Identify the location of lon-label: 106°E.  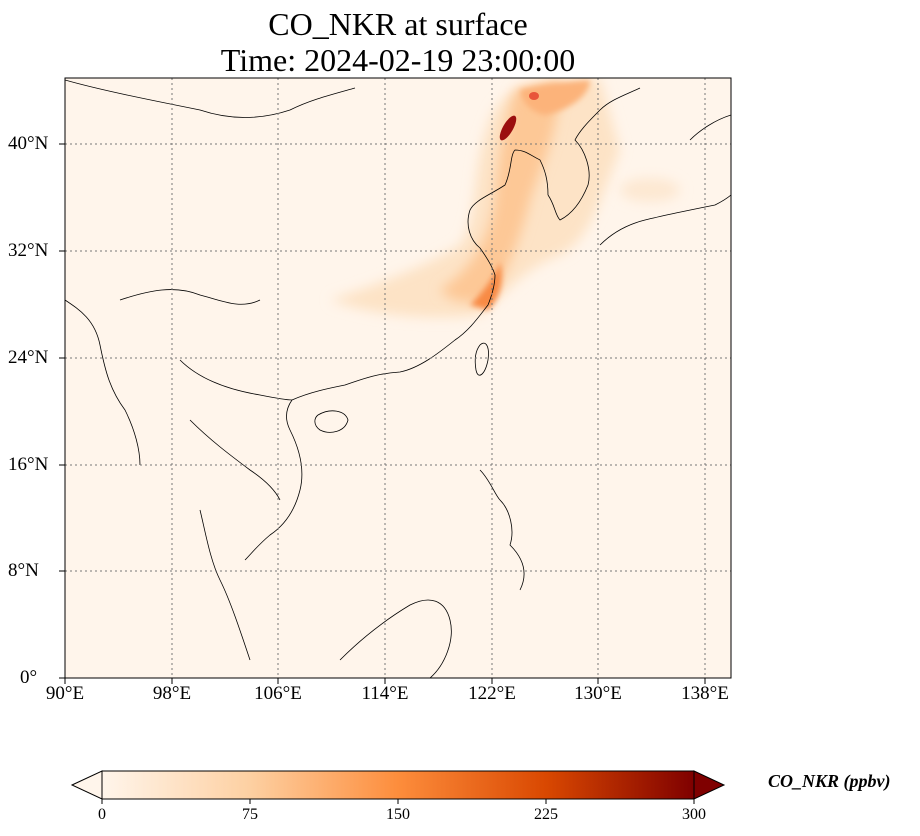
(278, 693).